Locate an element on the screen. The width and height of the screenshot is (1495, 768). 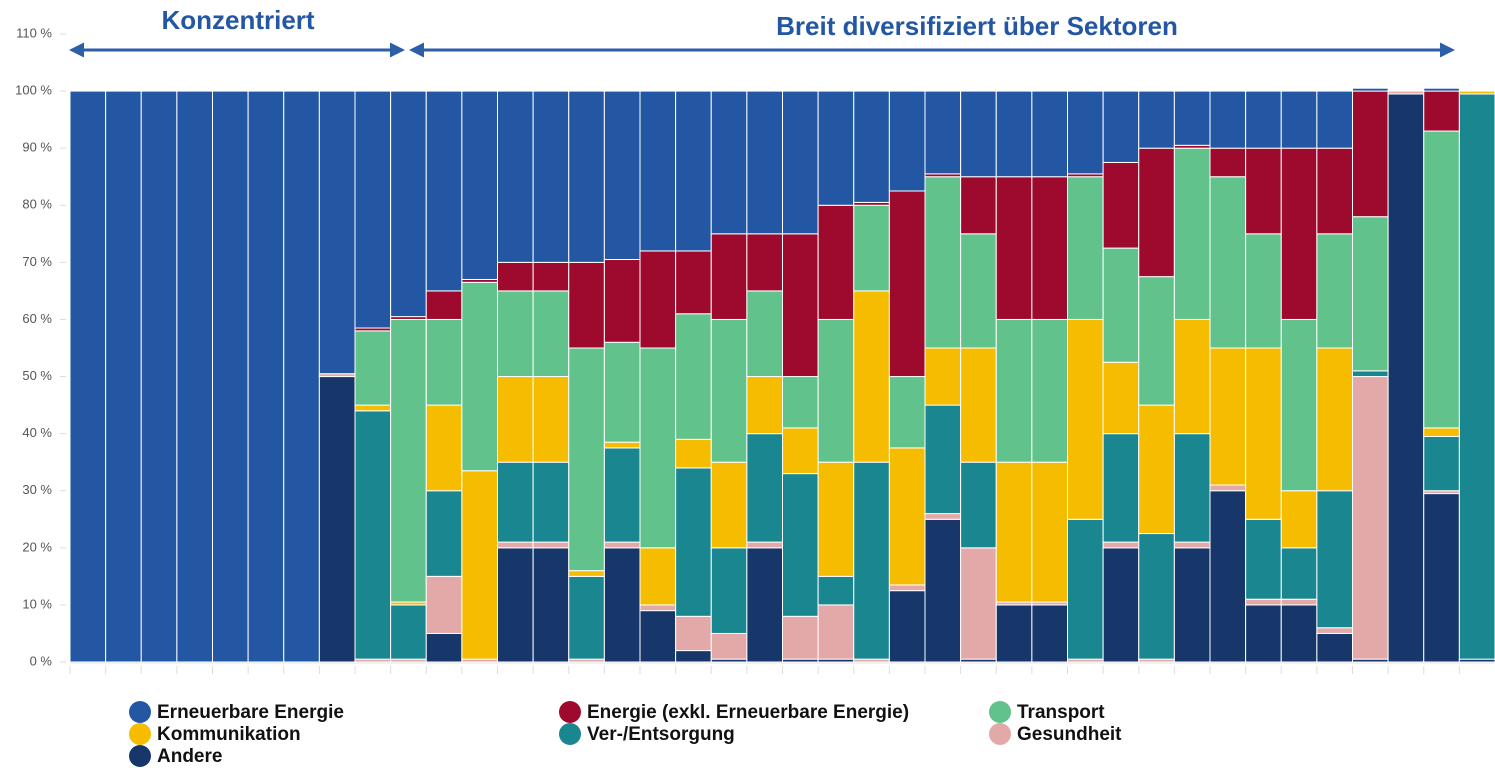
y-tick-label: 70 % is located at coordinates (37, 261).